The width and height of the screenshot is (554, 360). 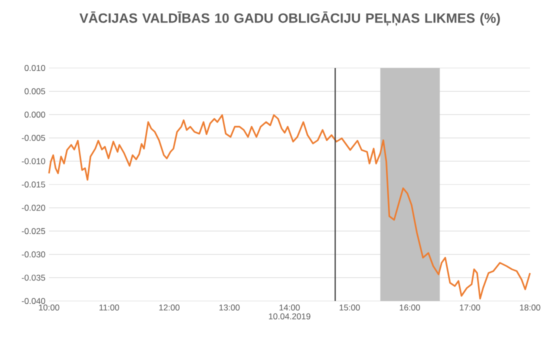 I want to click on chart-title: VĀCIJAS VALDĪBAS 10 GADU OBLIGĀCIJU PEĻŅAS LIKMES (%), so click(x=289, y=19).